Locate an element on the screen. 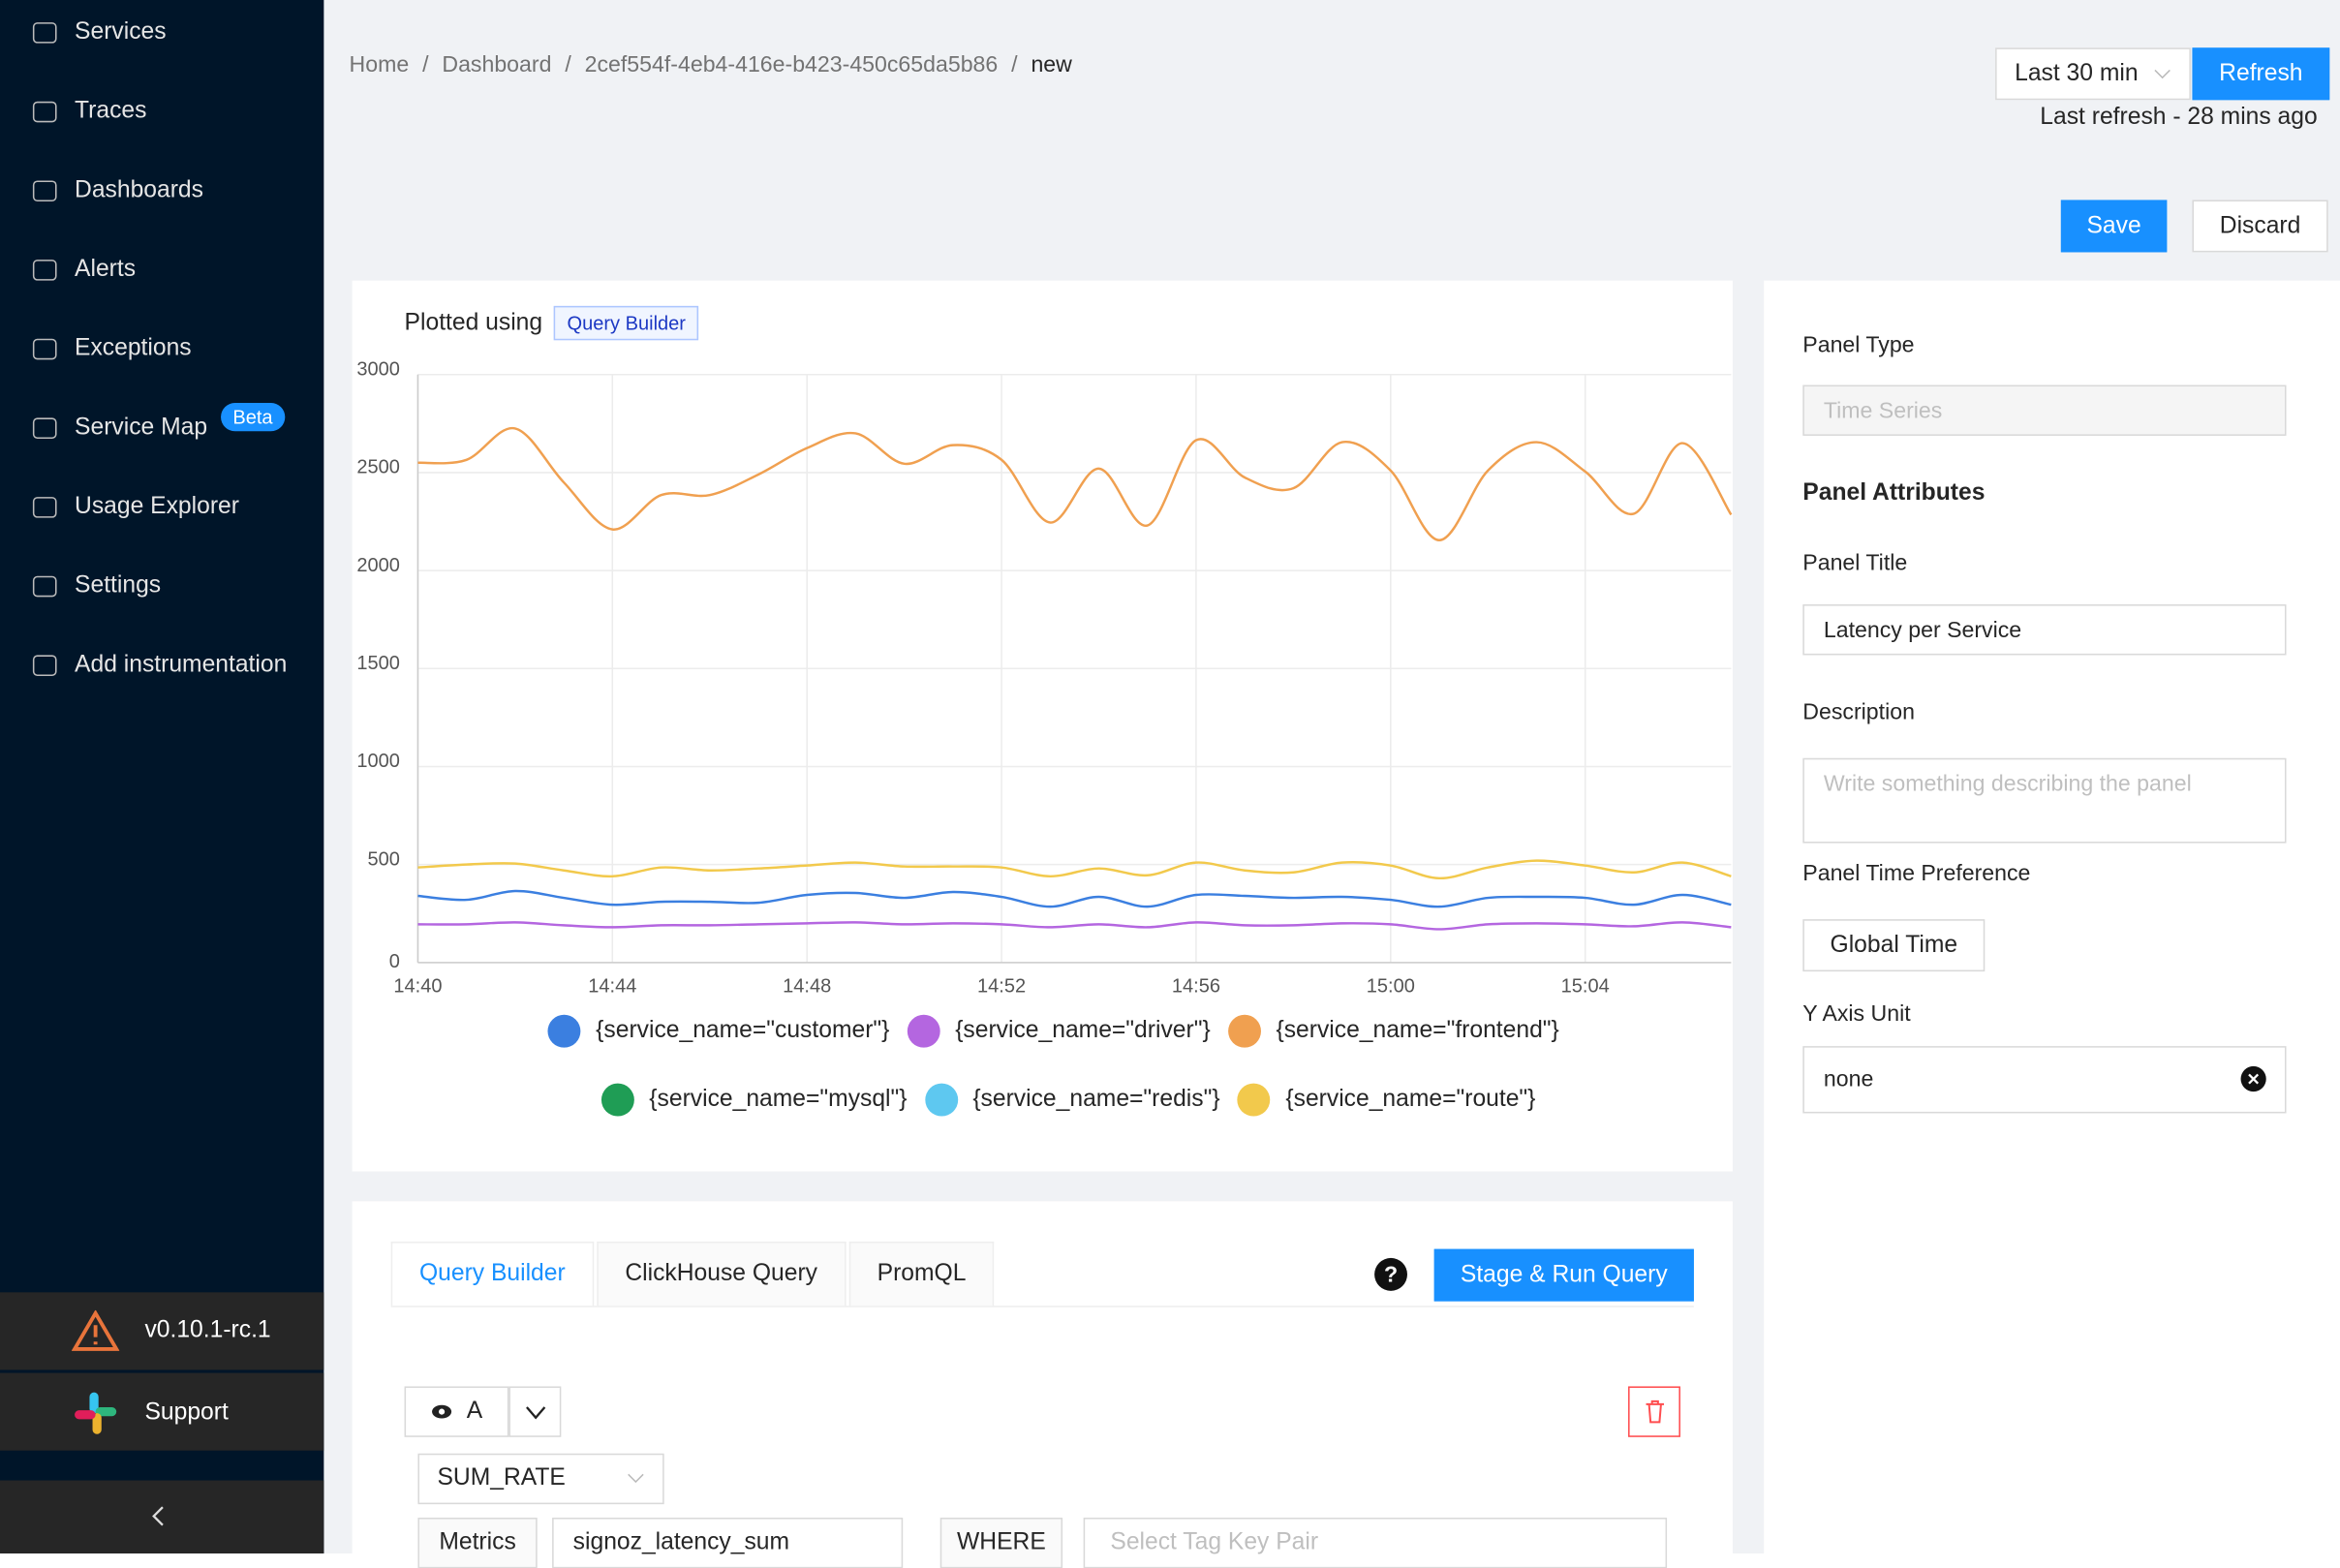  nav-item: Usage Explorer is located at coordinates (136, 507).